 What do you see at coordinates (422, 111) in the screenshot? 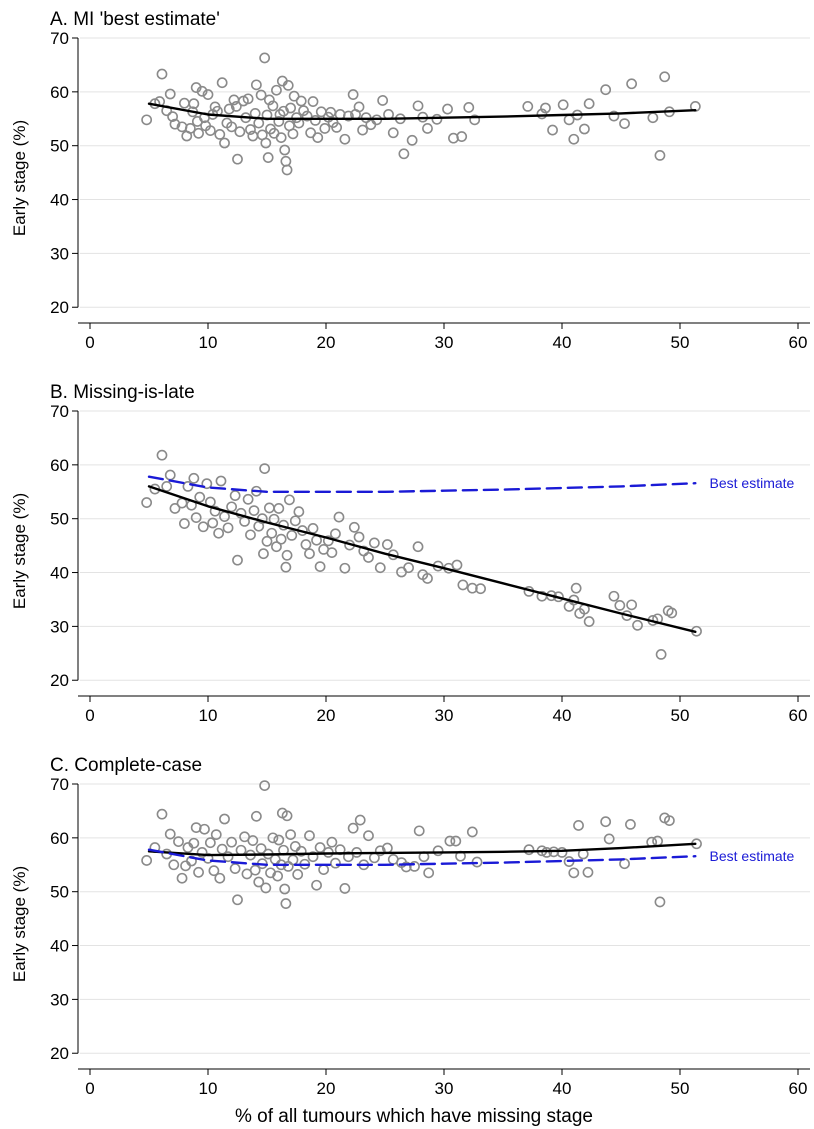
I see `fitted-line` at bounding box center [422, 111].